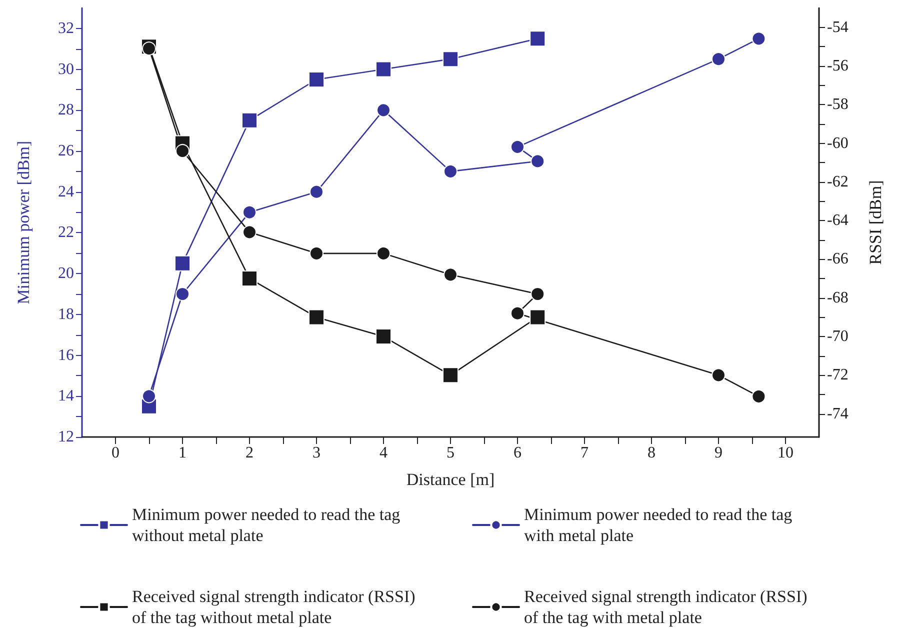 The height and width of the screenshot is (641, 899). I want to click on legend-label: Minimum power needed to read the tag without metal plate, so click(268, 525).